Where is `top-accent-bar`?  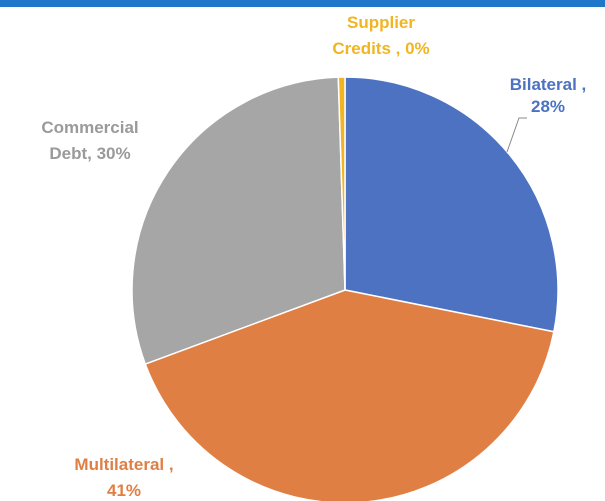
top-accent-bar is located at coordinates (302, 3).